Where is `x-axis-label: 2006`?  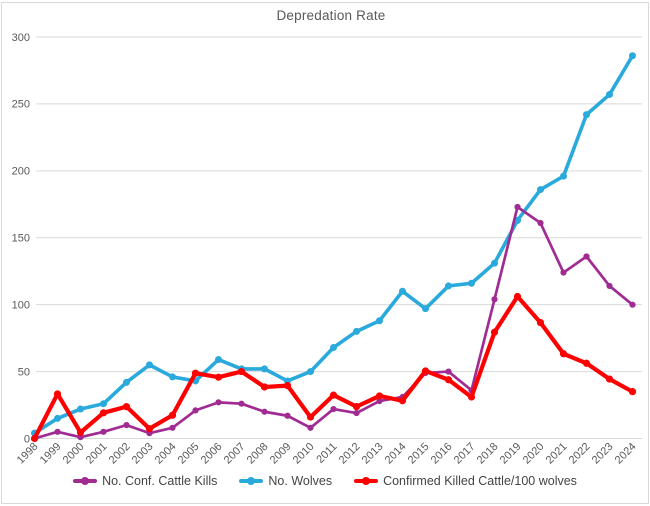
x-axis-label: 2006 is located at coordinates (212, 454).